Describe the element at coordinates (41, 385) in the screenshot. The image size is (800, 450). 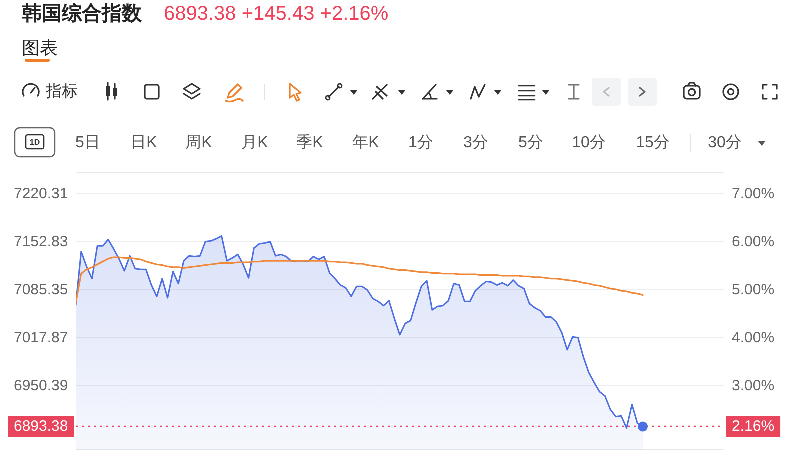
I see `y-tick-label: 6950.39` at that location.